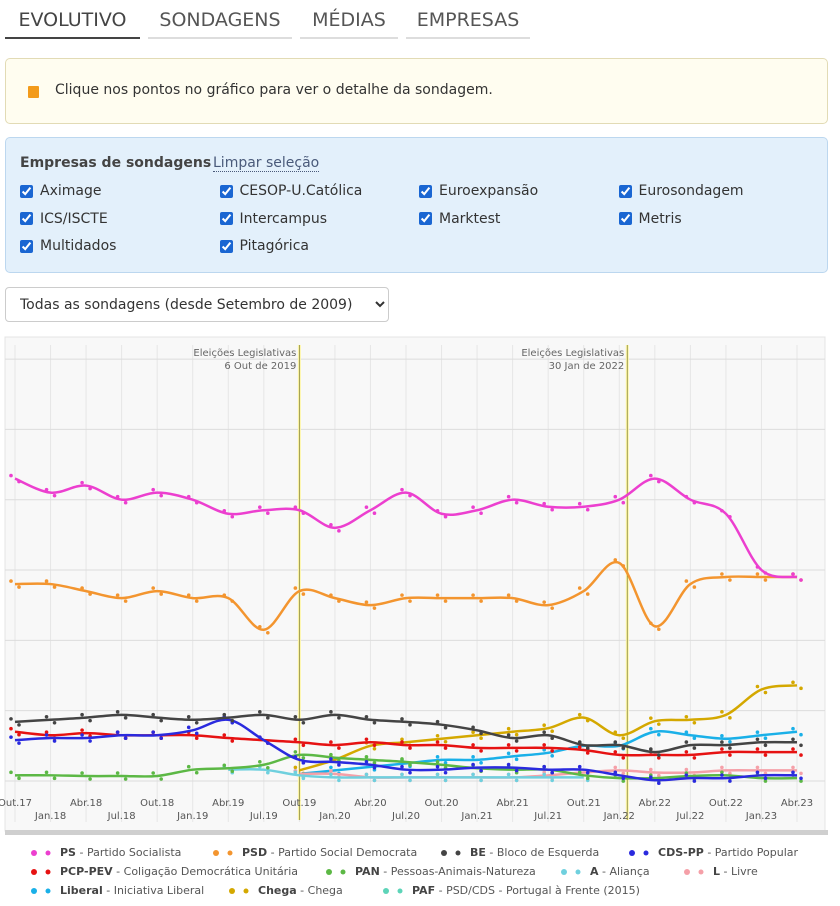 The image size is (840, 906). What do you see at coordinates (468, 19) in the screenshot?
I see `tab: EMPRESAS` at bounding box center [468, 19].